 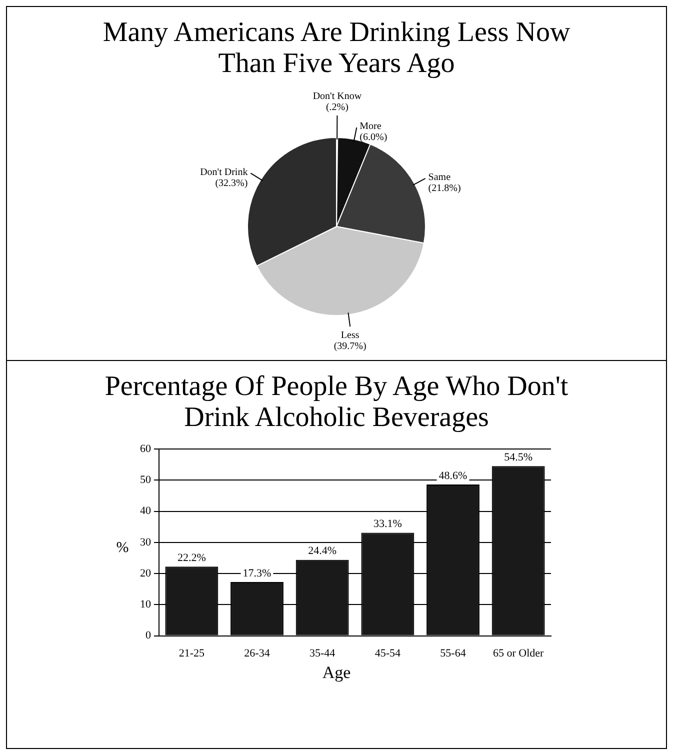 What do you see at coordinates (336, 673) in the screenshot?
I see `x-axis-title: Age` at bounding box center [336, 673].